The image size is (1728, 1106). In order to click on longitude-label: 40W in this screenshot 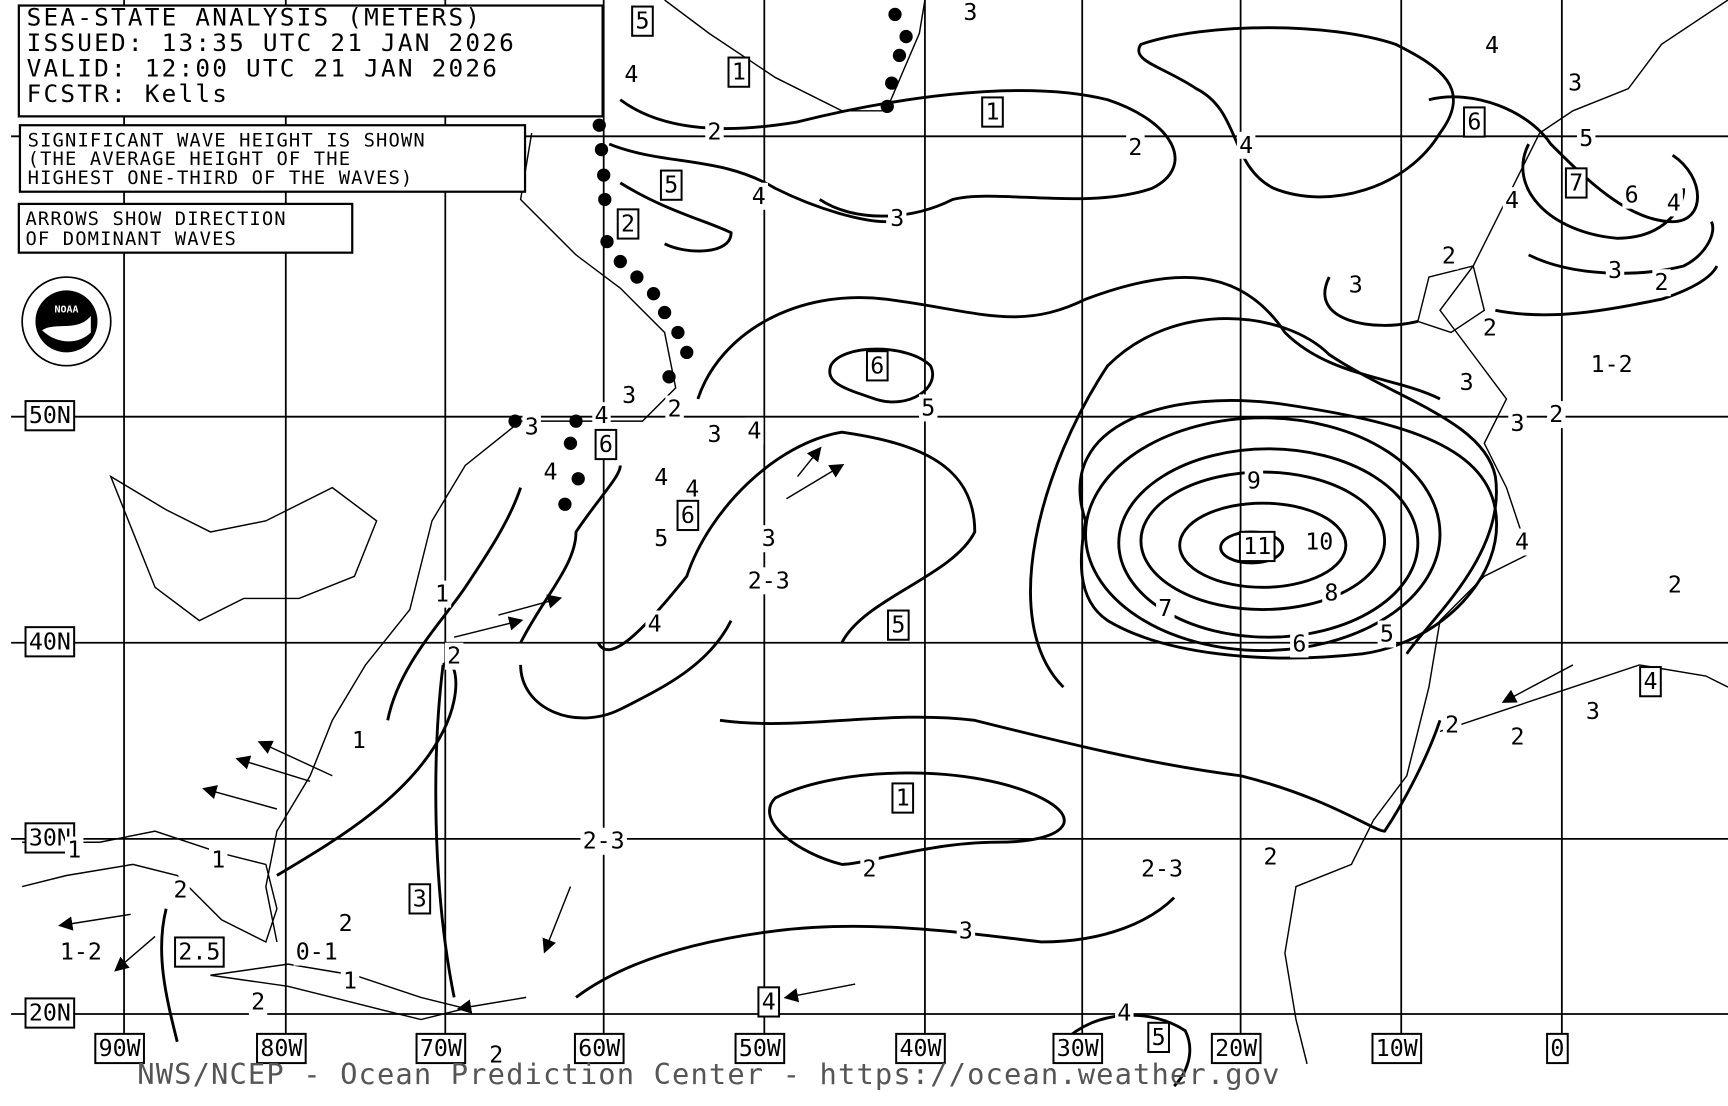, I will do `click(920, 1048)`.